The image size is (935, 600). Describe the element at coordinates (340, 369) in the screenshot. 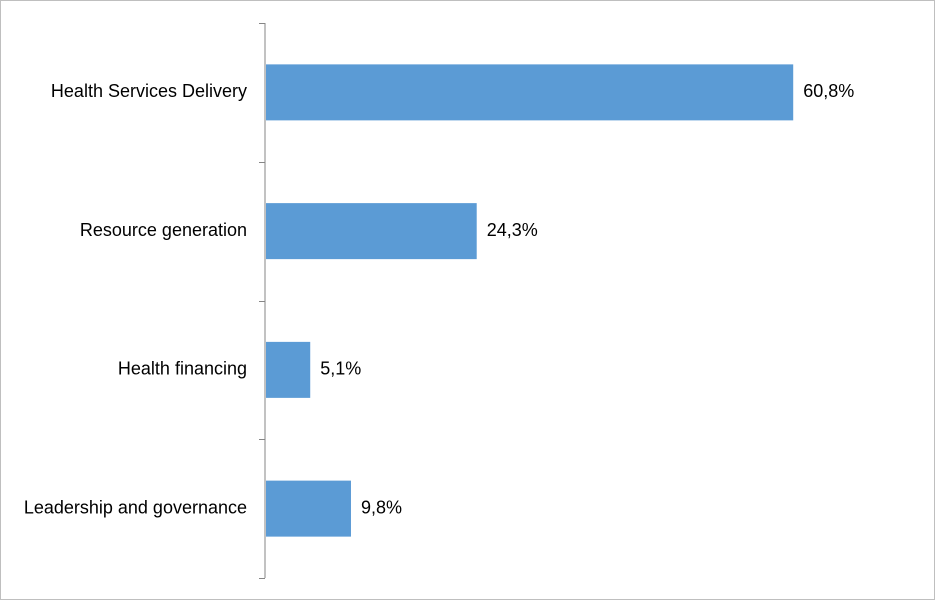

I see `value-label: 5,1%` at that location.